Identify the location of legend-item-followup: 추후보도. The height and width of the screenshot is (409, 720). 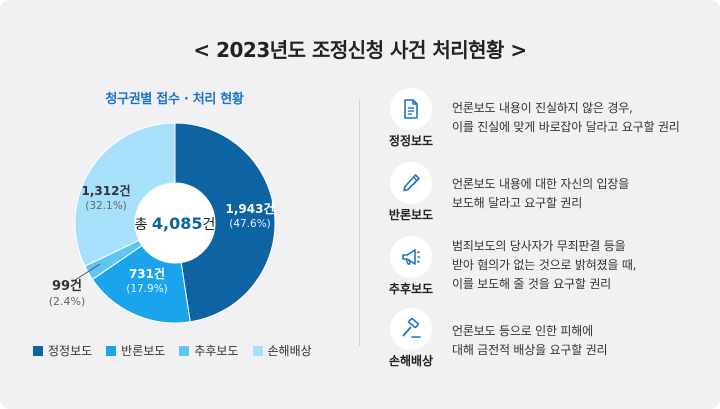
(209, 350).